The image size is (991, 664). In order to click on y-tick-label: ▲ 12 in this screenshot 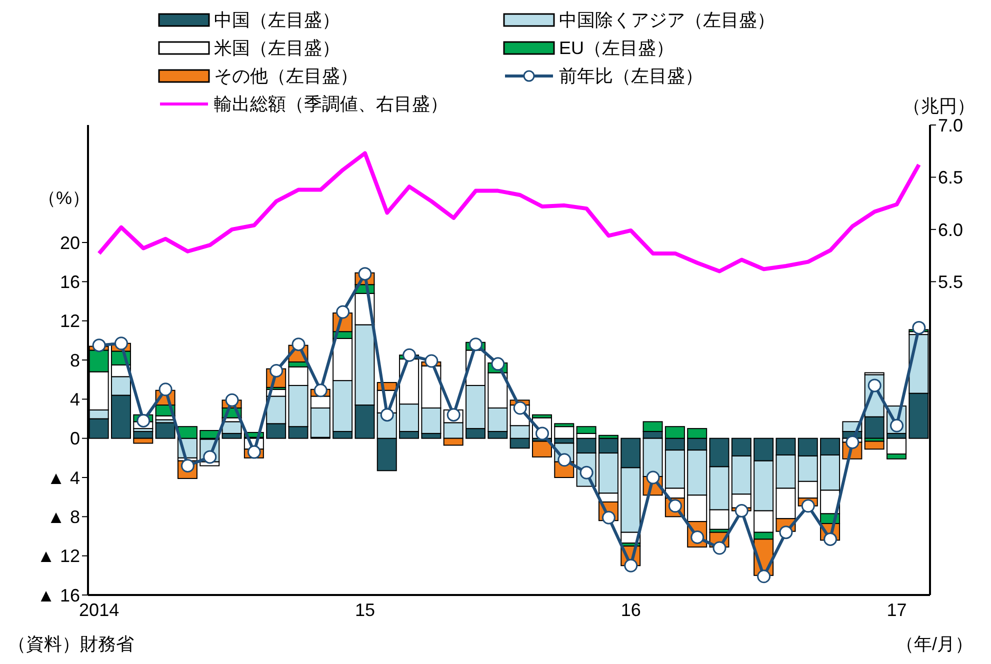, I will do `click(58, 556)`.